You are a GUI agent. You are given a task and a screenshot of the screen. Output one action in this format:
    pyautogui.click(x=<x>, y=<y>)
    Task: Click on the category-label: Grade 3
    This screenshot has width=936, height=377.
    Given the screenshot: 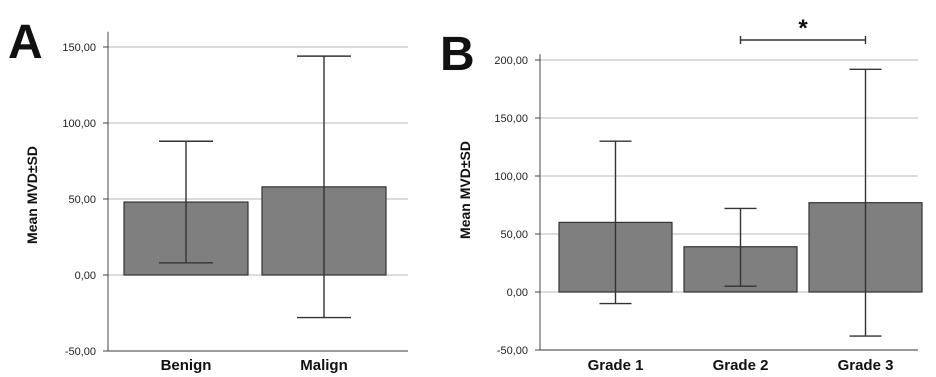 What is the action you would take?
    pyautogui.click(x=866, y=365)
    